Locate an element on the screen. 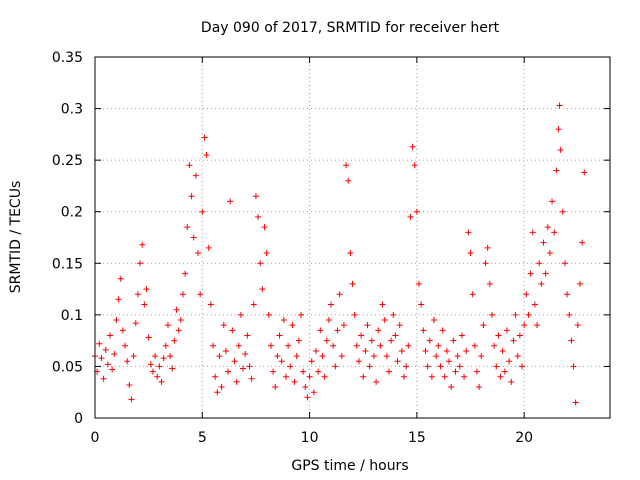  x-tick-label: 0 is located at coordinates (95, 438).